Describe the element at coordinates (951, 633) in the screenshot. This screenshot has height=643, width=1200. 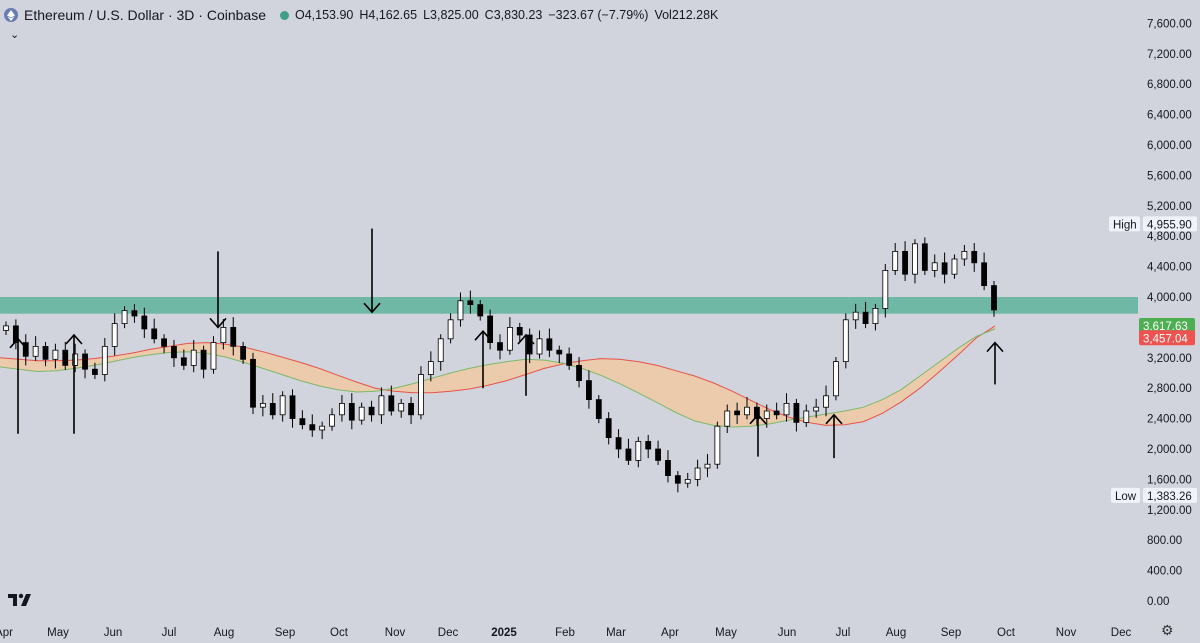
I see `time-axis-label: Sep` at that location.